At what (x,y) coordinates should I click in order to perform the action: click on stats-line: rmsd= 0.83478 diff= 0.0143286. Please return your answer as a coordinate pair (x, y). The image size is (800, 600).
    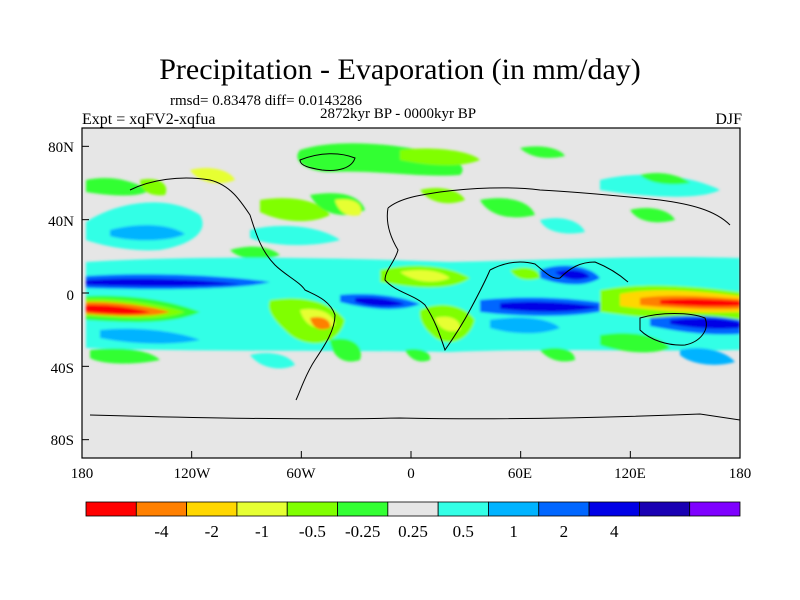
    Looking at the image, I should click on (266, 101).